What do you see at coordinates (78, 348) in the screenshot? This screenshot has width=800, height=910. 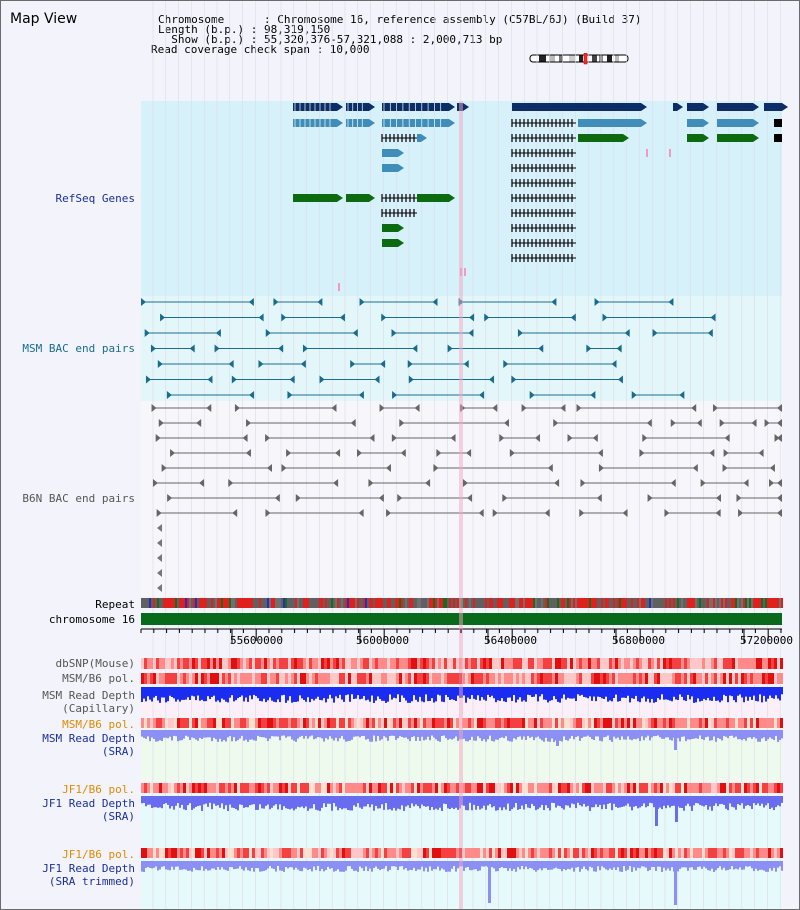 I see `track-label-msm-bac: MSM BAC end pairs` at bounding box center [78, 348].